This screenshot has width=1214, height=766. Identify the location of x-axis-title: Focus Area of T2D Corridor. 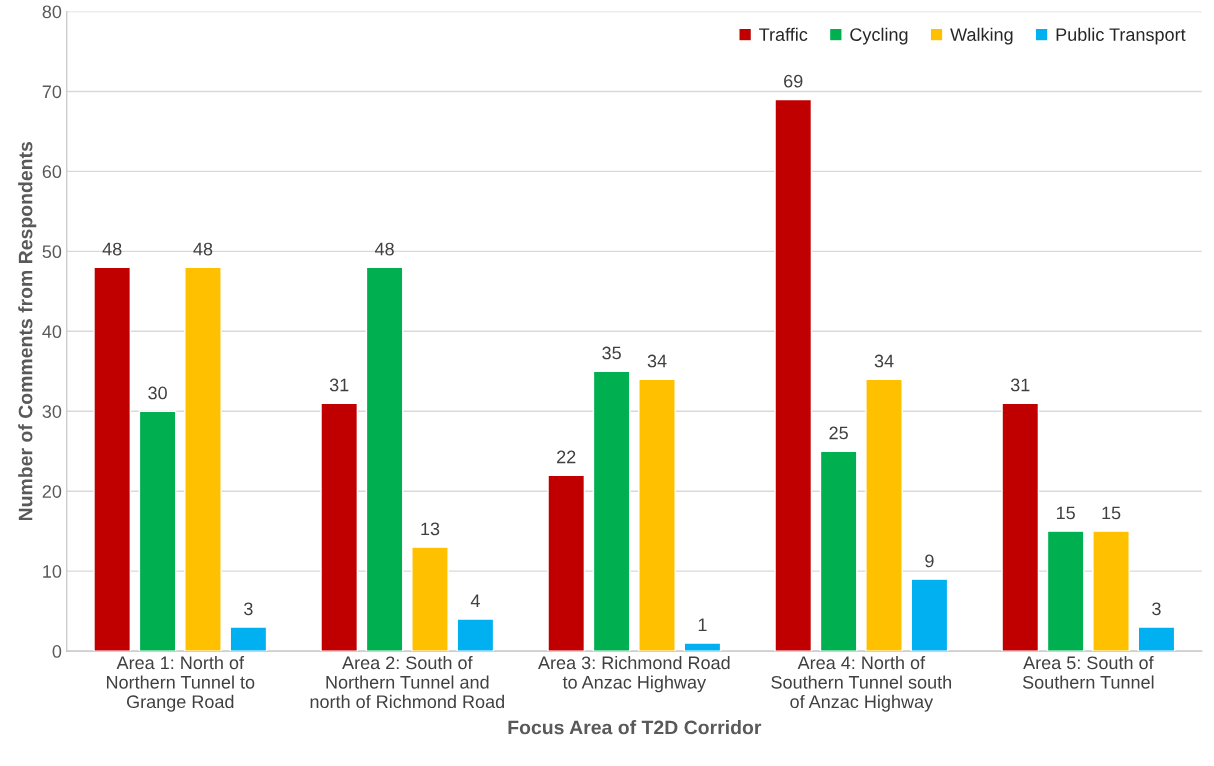
(635, 727).